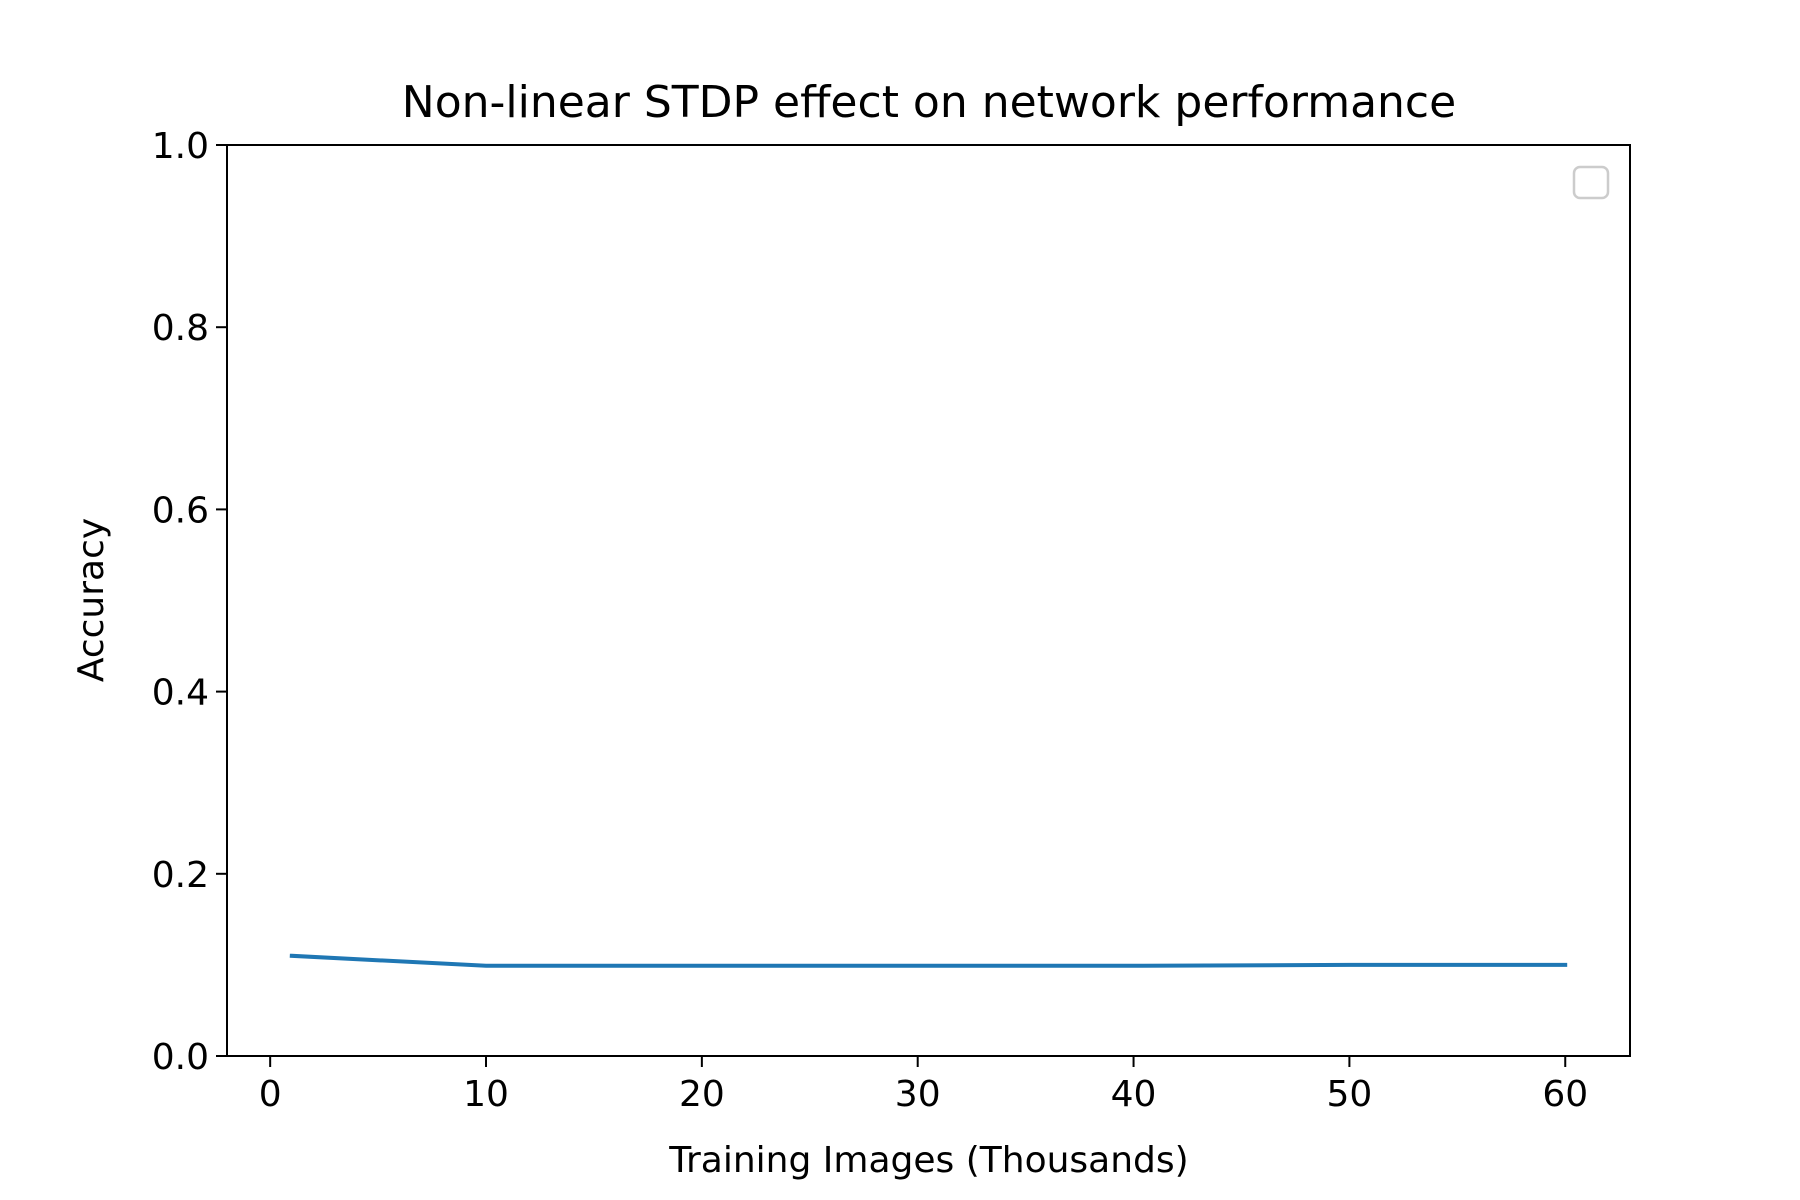 The height and width of the screenshot is (1200, 1800). Describe the element at coordinates (1349, 1094) in the screenshot. I see `x-tick-label: 50` at that location.